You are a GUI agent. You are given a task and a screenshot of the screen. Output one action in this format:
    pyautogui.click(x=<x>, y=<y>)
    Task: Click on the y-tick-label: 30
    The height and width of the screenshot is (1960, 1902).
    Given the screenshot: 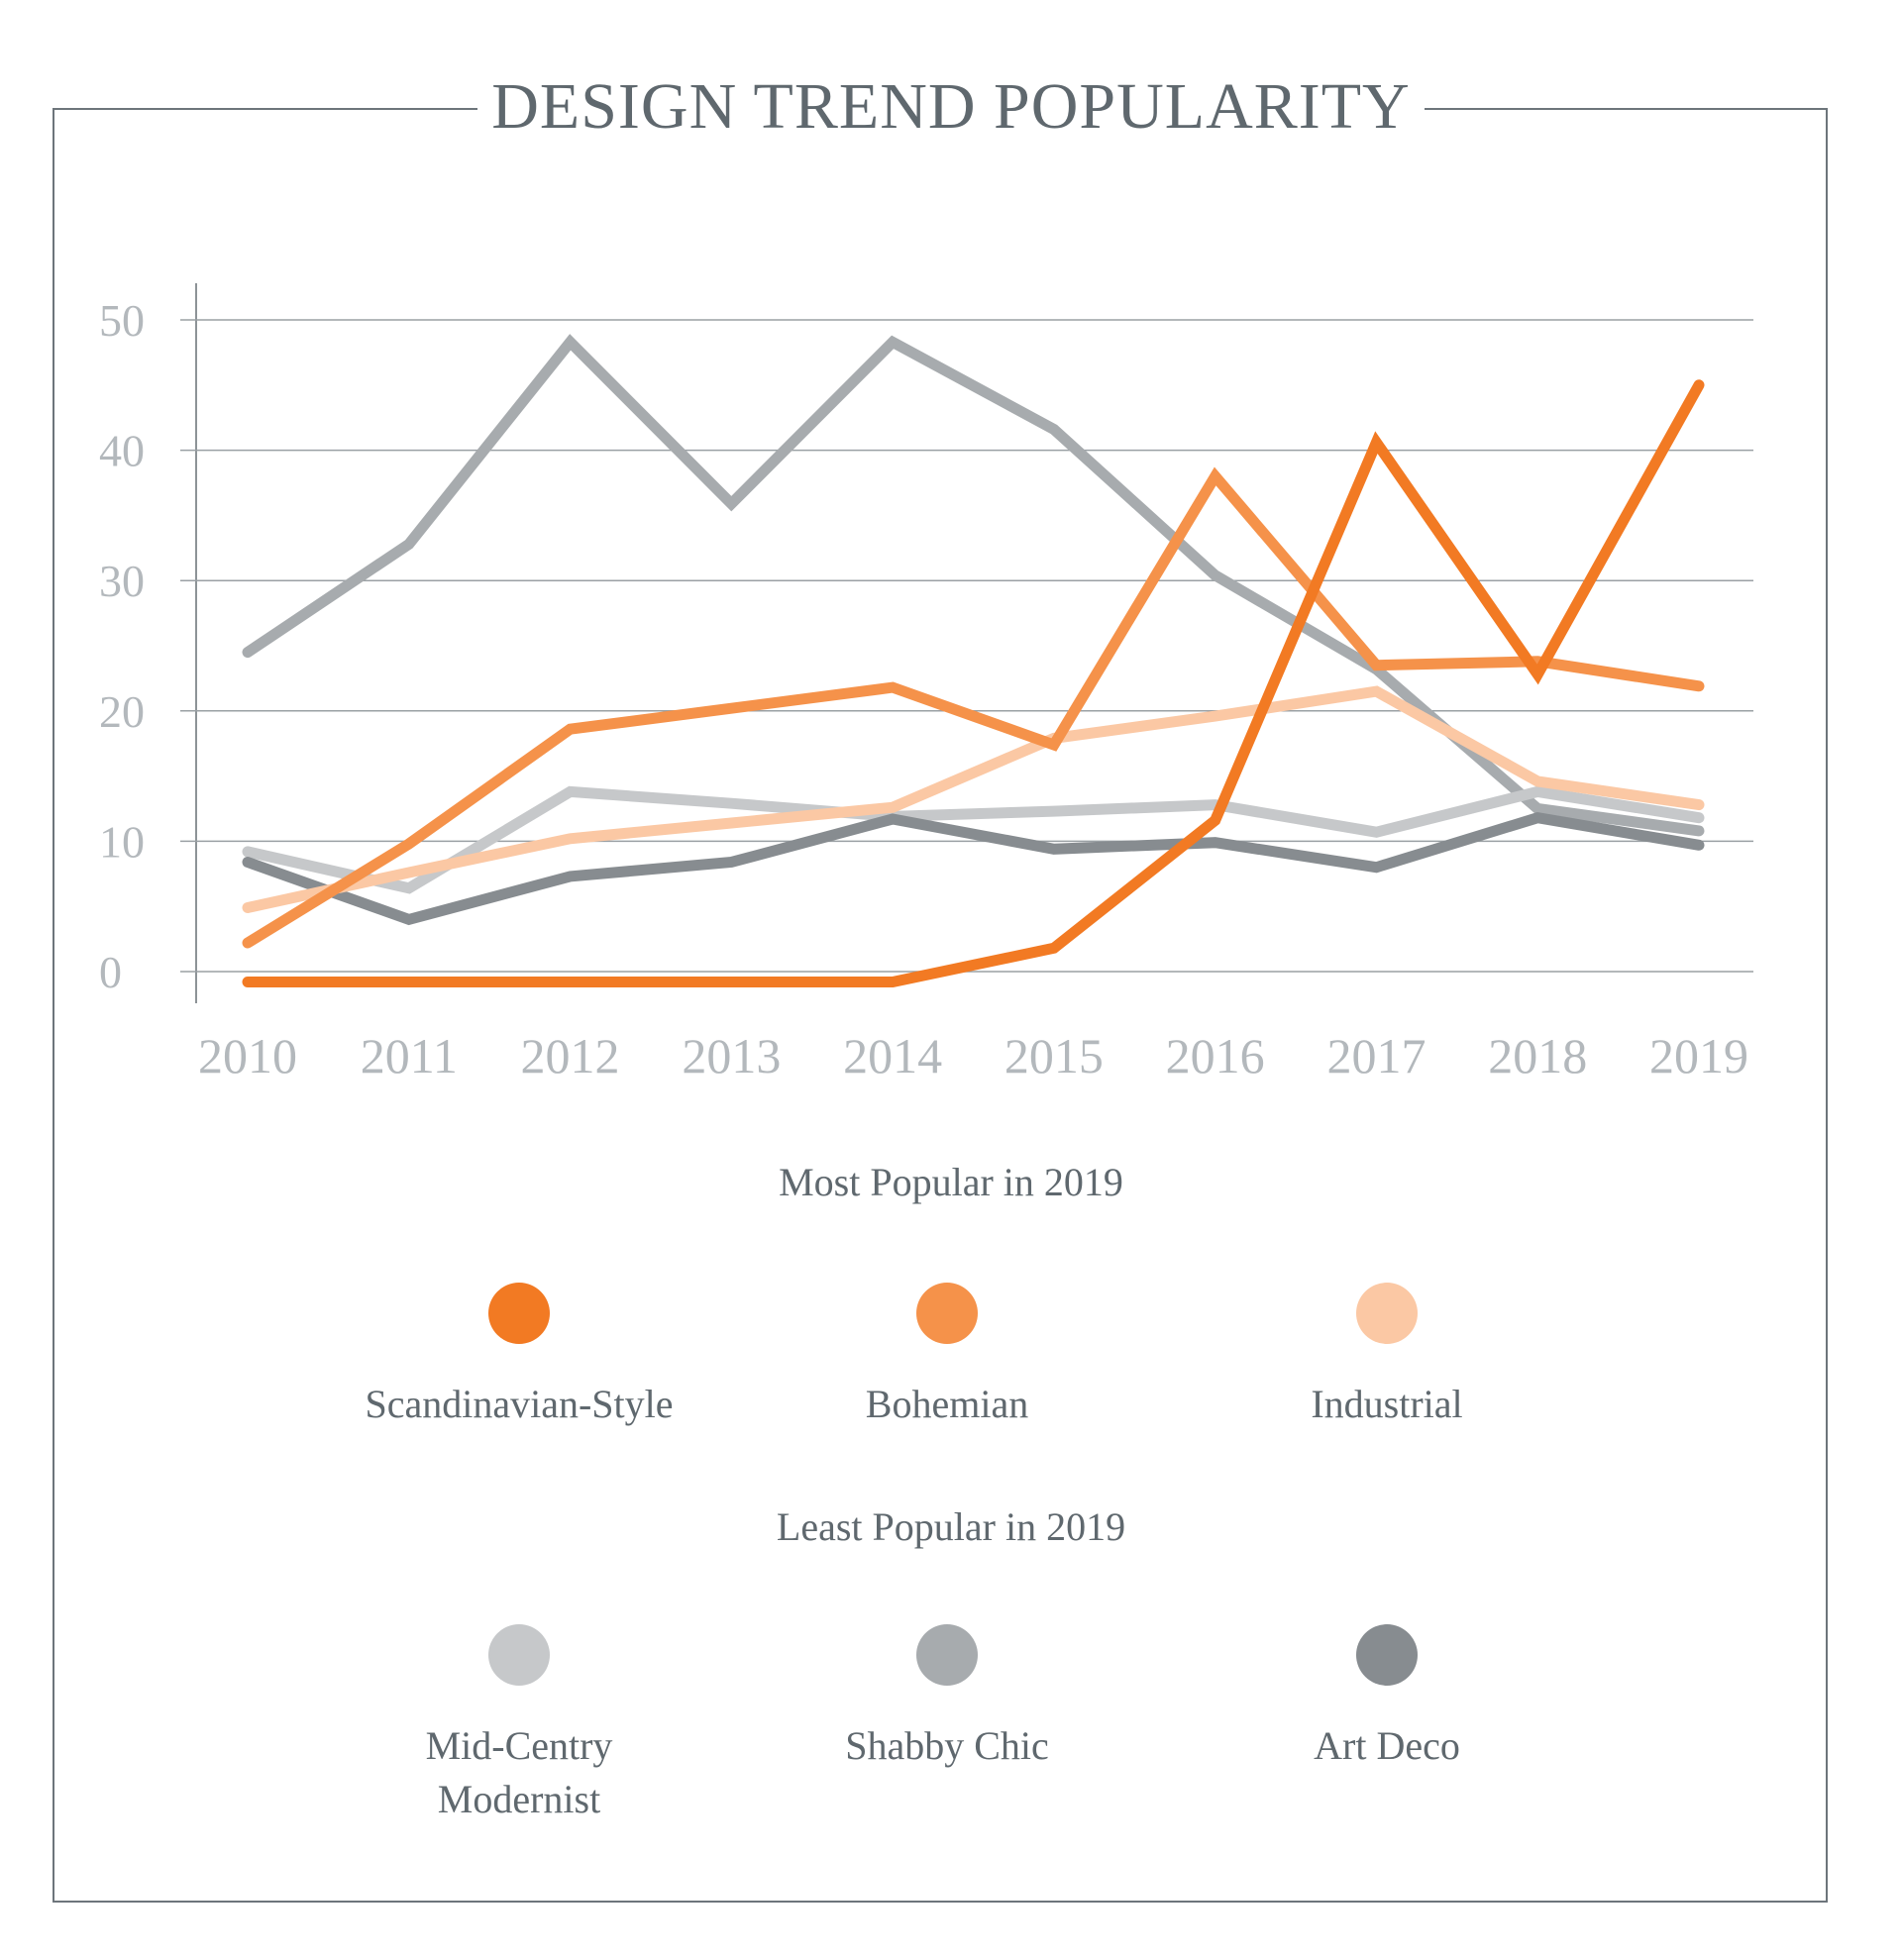 What is the action you would take?
    pyautogui.click(x=122, y=581)
    